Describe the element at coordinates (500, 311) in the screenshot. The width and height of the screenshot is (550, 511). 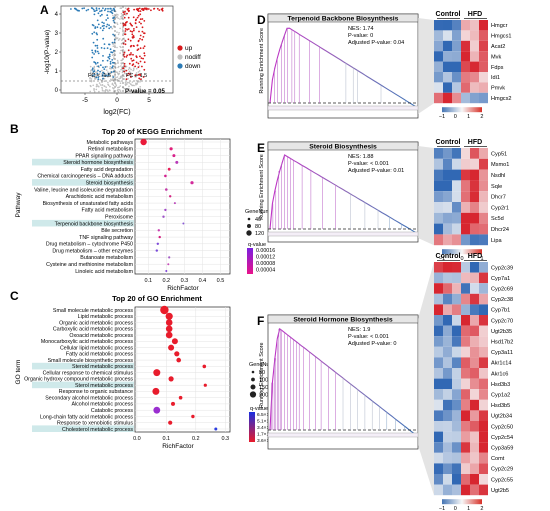
I see `gene-label: Cyp7b1` at that location.